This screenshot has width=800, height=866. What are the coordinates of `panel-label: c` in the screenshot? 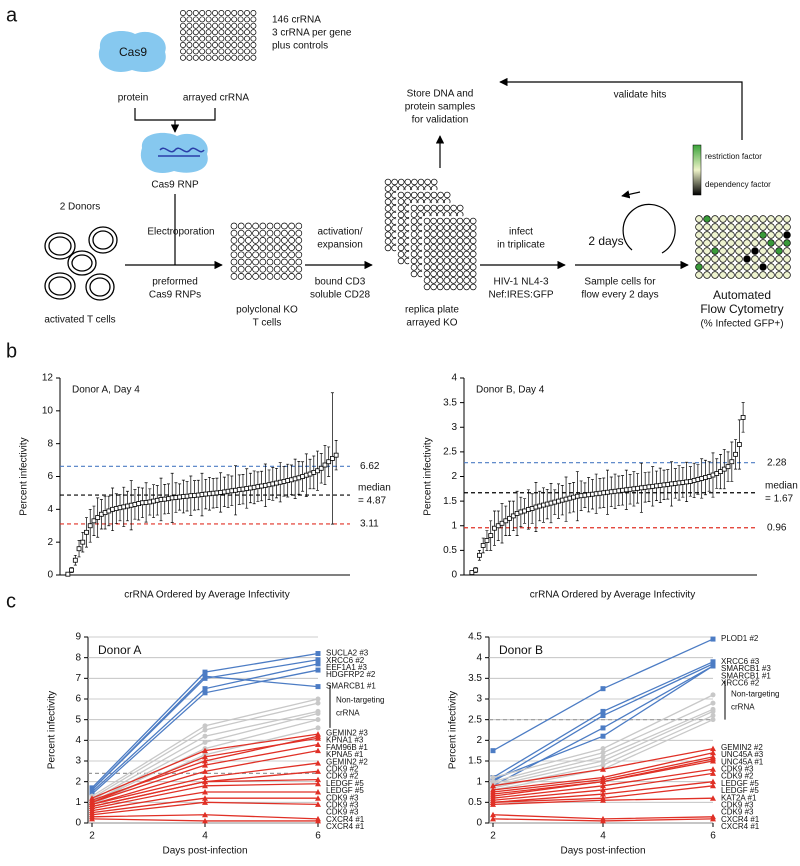 It's located at (11, 601).